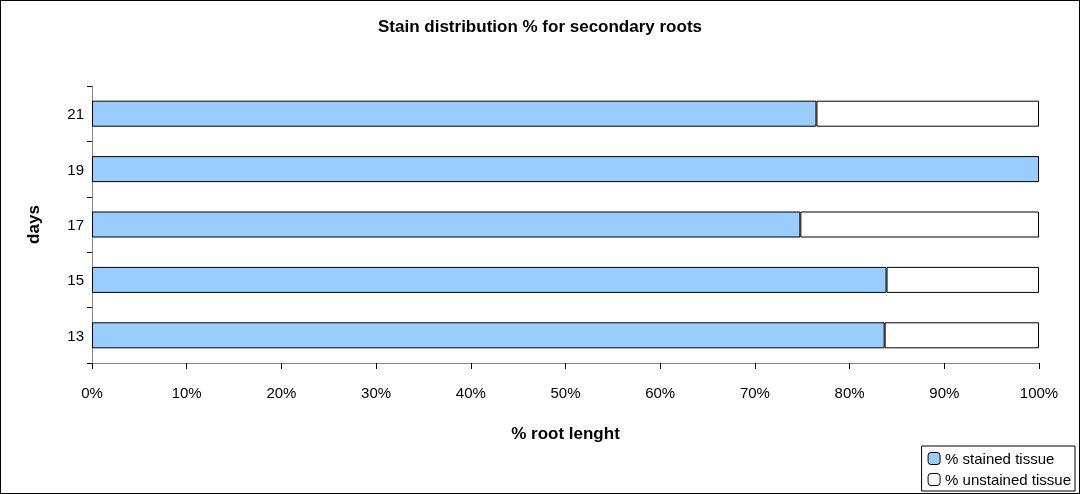 Image resolution: width=1080 pixels, height=494 pixels. Describe the element at coordinates (1008, 479) in the screenshot. I see `legend-label: % unstained tissue` at that location.